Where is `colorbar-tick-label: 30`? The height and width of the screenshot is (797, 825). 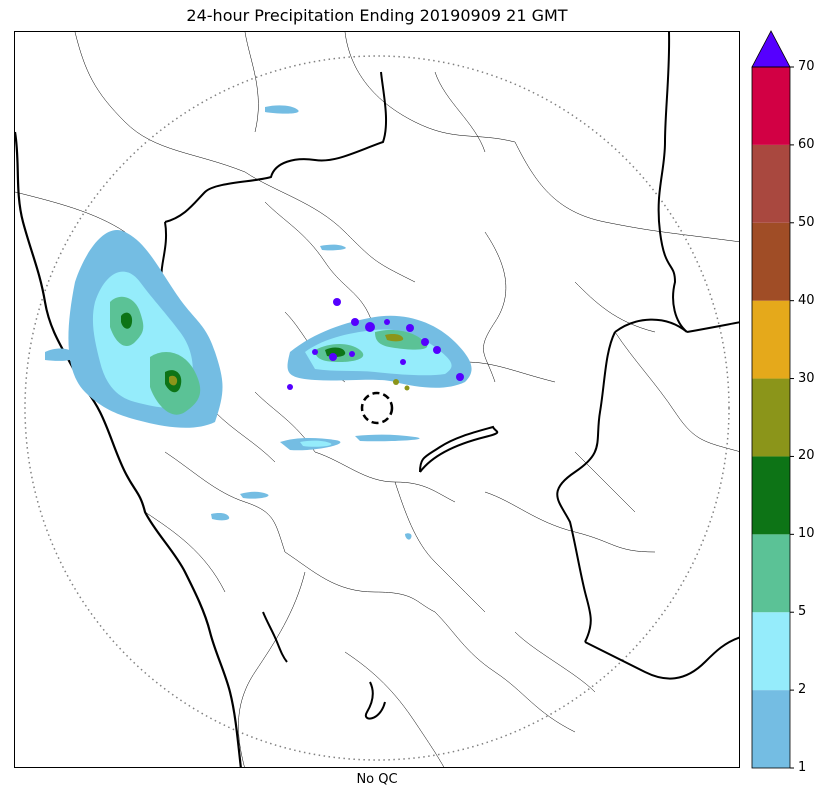
colorbar-tick-label: 30 is located at coordinates (806, 378).